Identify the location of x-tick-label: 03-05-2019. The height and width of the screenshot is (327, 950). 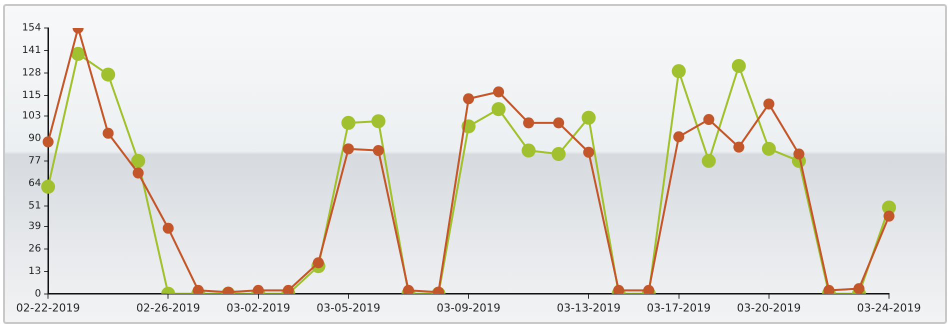
(348, 307).